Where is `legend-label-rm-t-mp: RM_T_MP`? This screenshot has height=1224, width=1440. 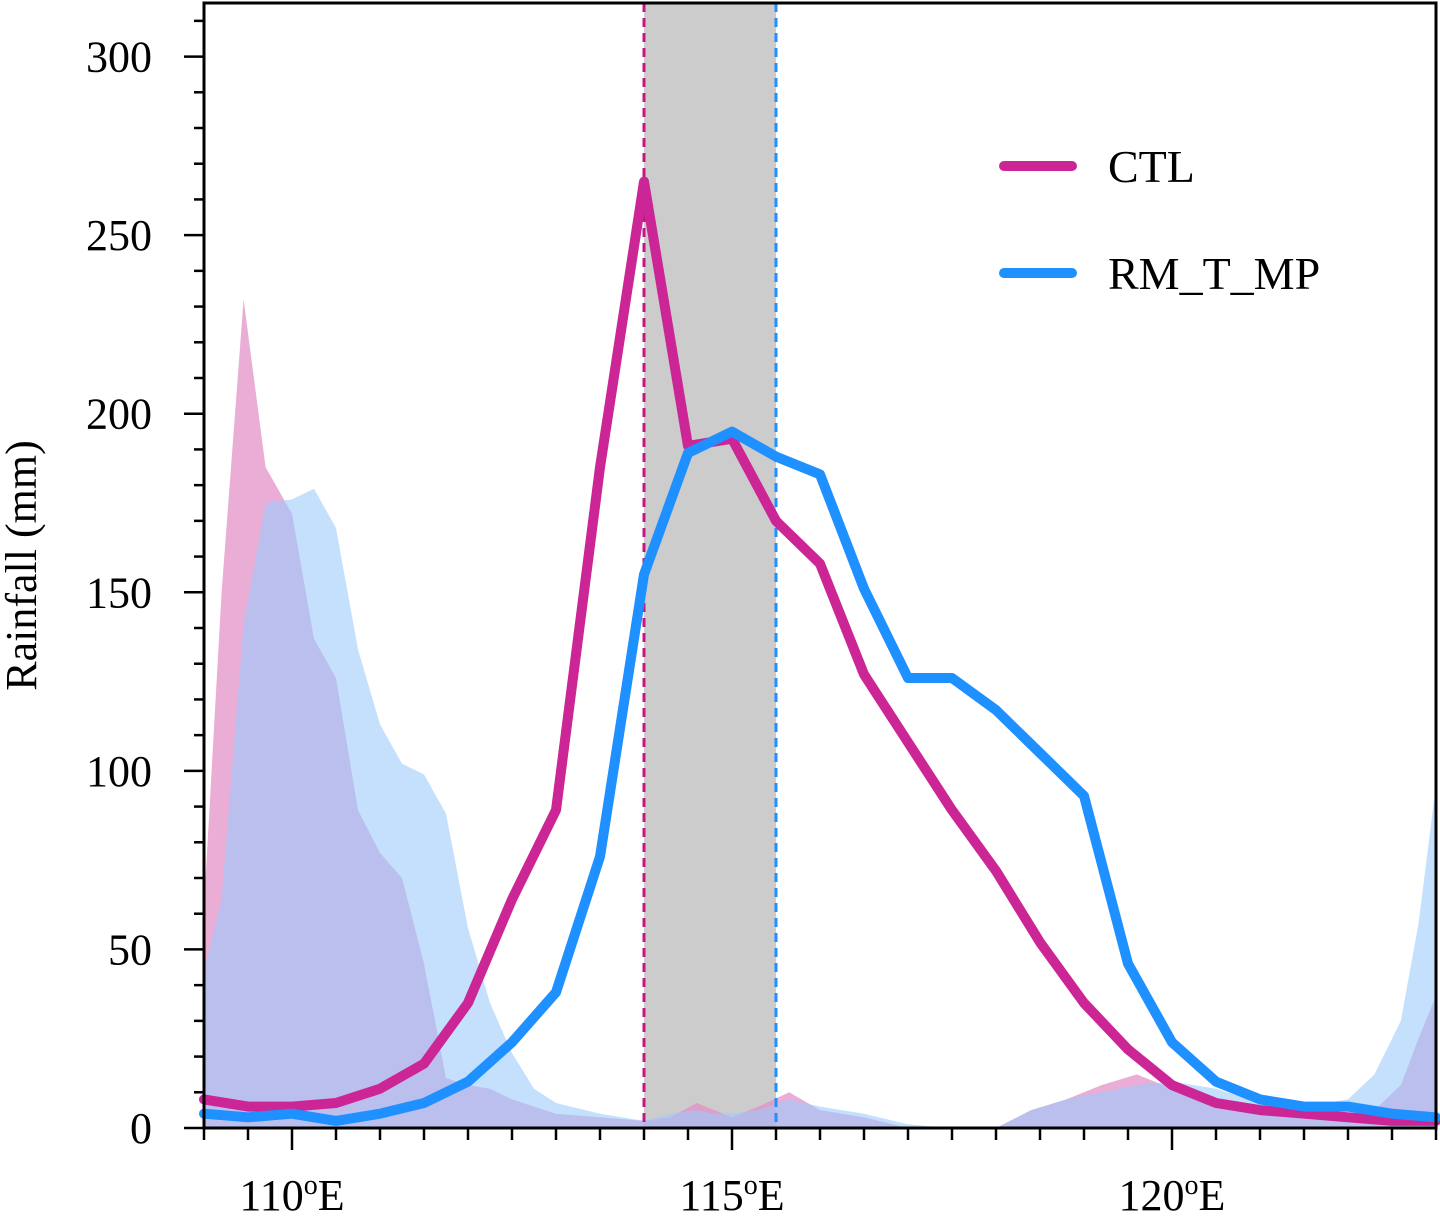
legend-label-rm-t-mp: RM_T_MP is located at coordinates (1214, 273).